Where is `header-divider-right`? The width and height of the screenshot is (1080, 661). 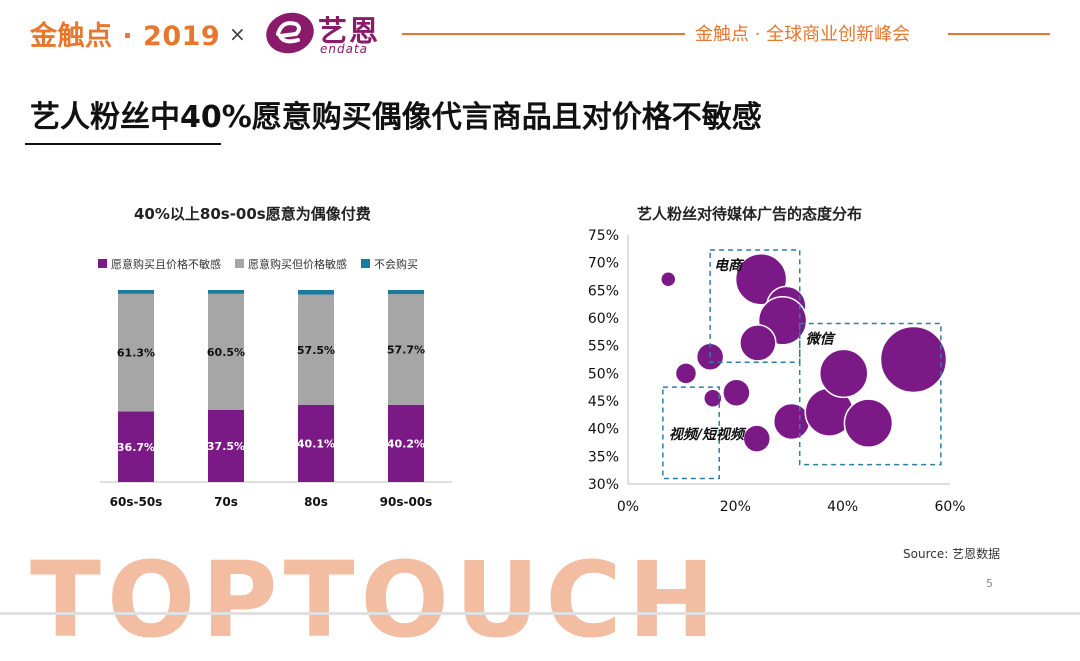 header-divider-right is located at coordinates (999, 34).